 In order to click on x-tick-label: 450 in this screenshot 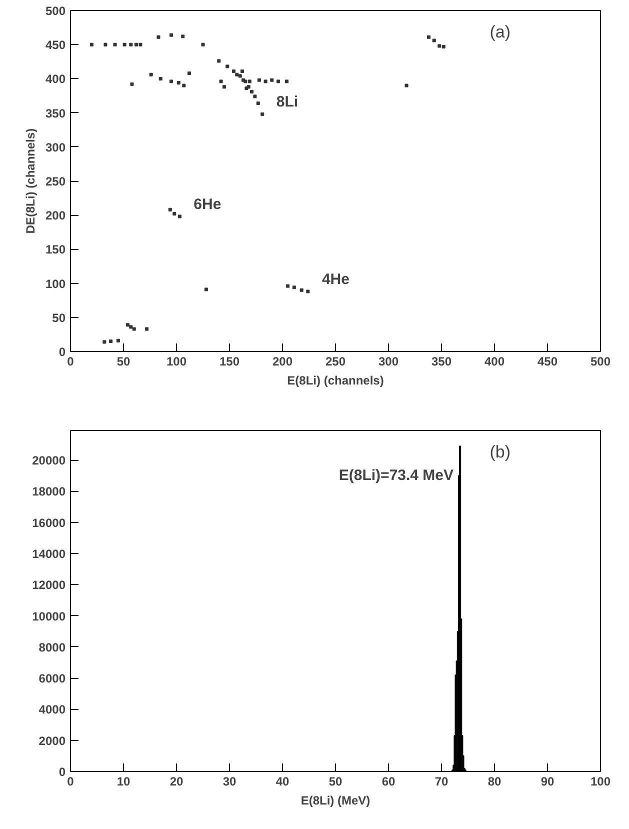, I will do `click(547, 361)`.